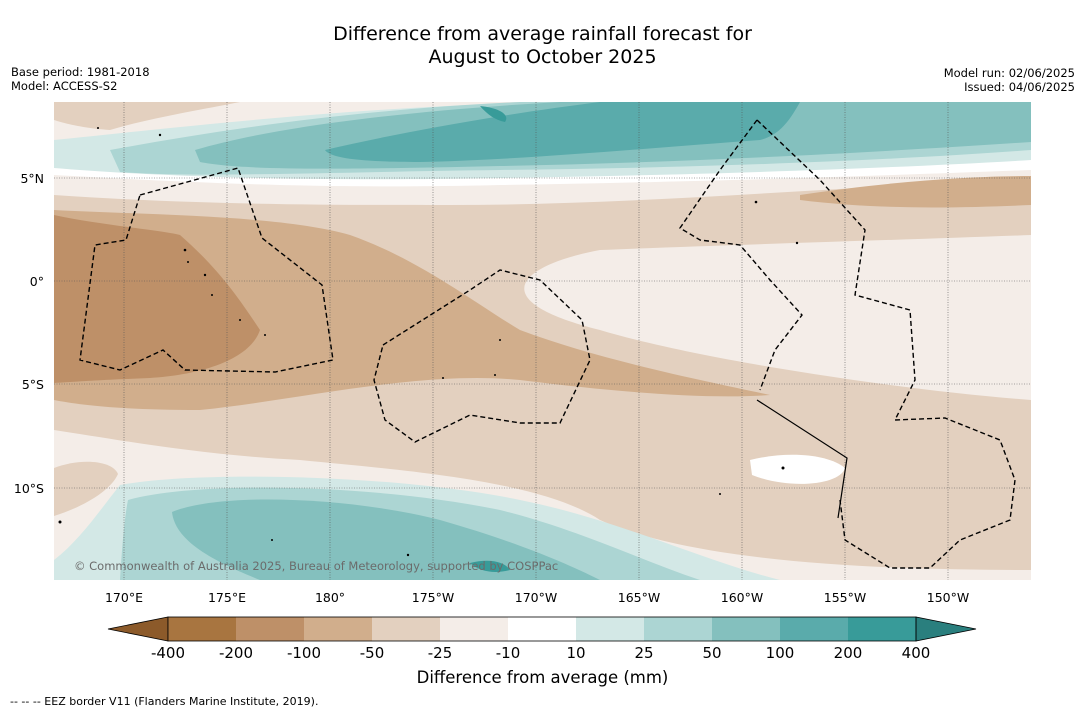 The image size is (1085, 713). Describe the element at coordinates (536, 597) in the screenshot. I see `lon-label-170w: 170°W` at that location.